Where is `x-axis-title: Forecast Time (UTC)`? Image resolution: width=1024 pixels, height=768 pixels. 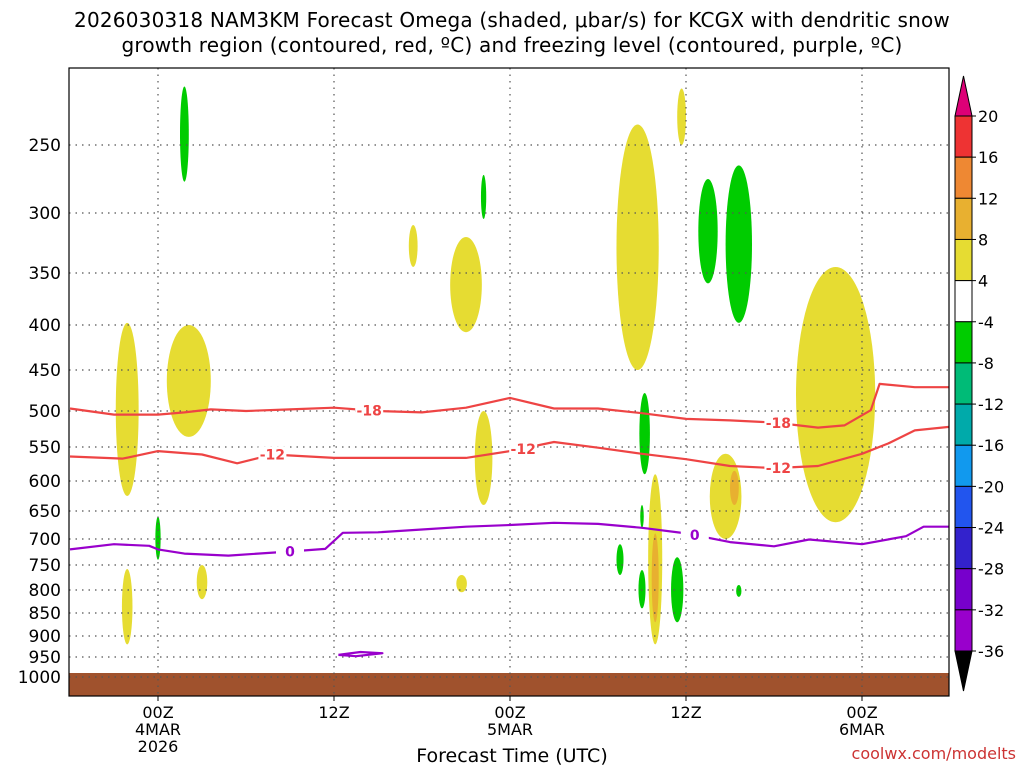 x-axis-title: Forecast Time (UTC) is located at coordinates (512, 756).